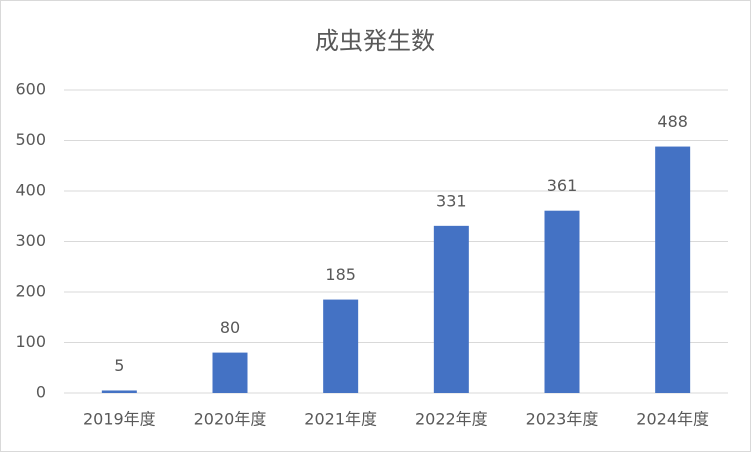 The height and width of the screenshot is (452, 751). I want to click on data-label: 185, so click(340, 274).